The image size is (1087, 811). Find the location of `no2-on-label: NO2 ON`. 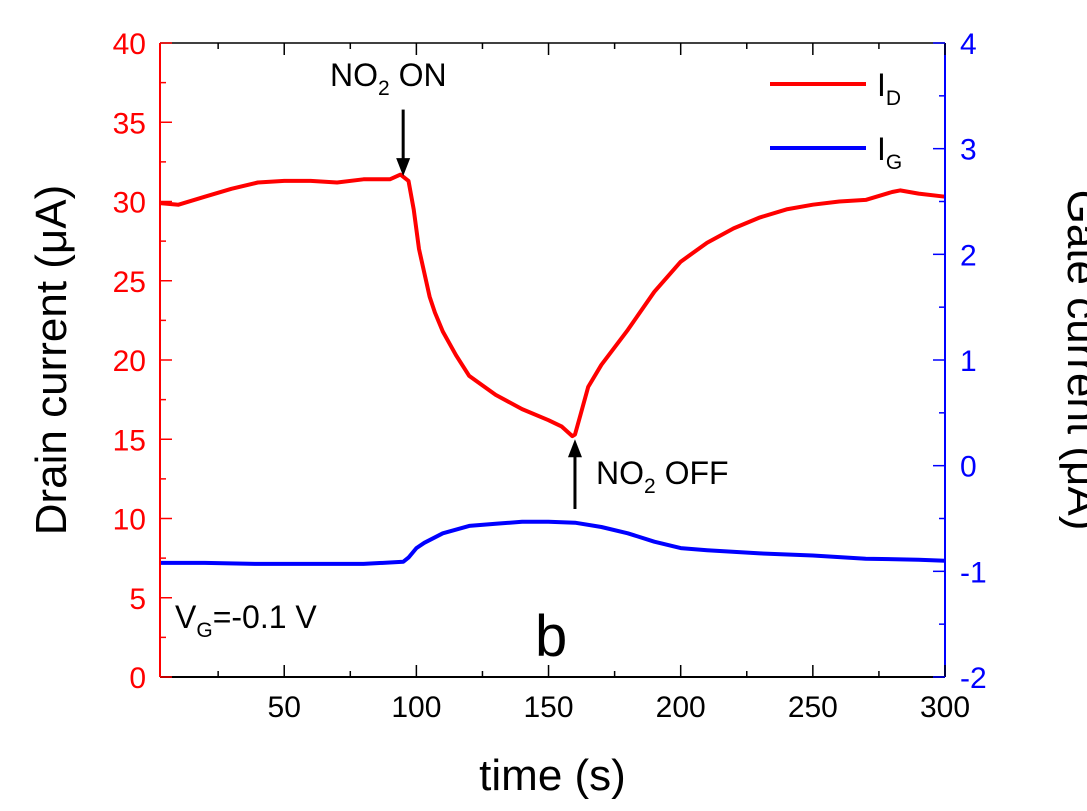

no2-on-label: NO2 ON is located at coordinates (388, 78).